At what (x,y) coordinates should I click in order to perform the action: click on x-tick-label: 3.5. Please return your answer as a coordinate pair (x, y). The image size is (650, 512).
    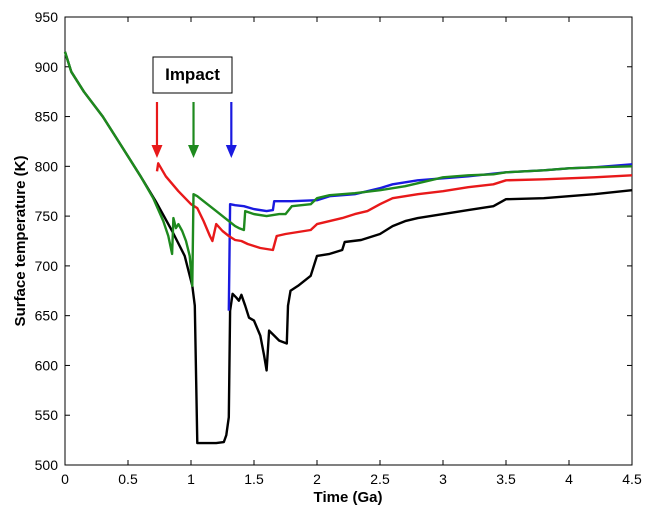
    Looking at the image, I should click on (506, 479).